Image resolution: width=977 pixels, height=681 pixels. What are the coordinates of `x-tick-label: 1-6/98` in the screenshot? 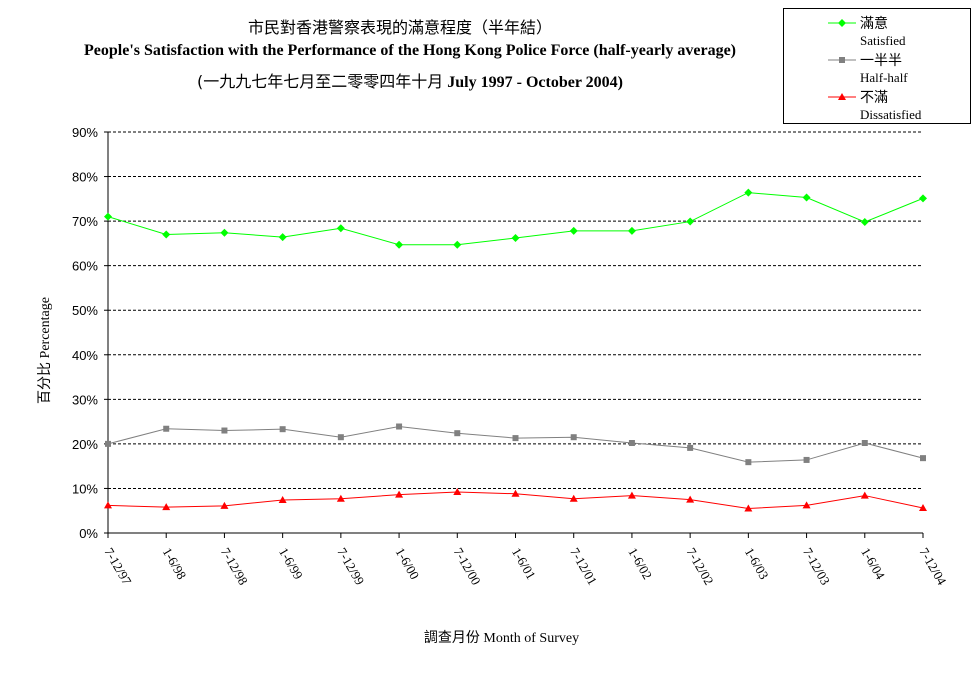 It's located at (175, 563).